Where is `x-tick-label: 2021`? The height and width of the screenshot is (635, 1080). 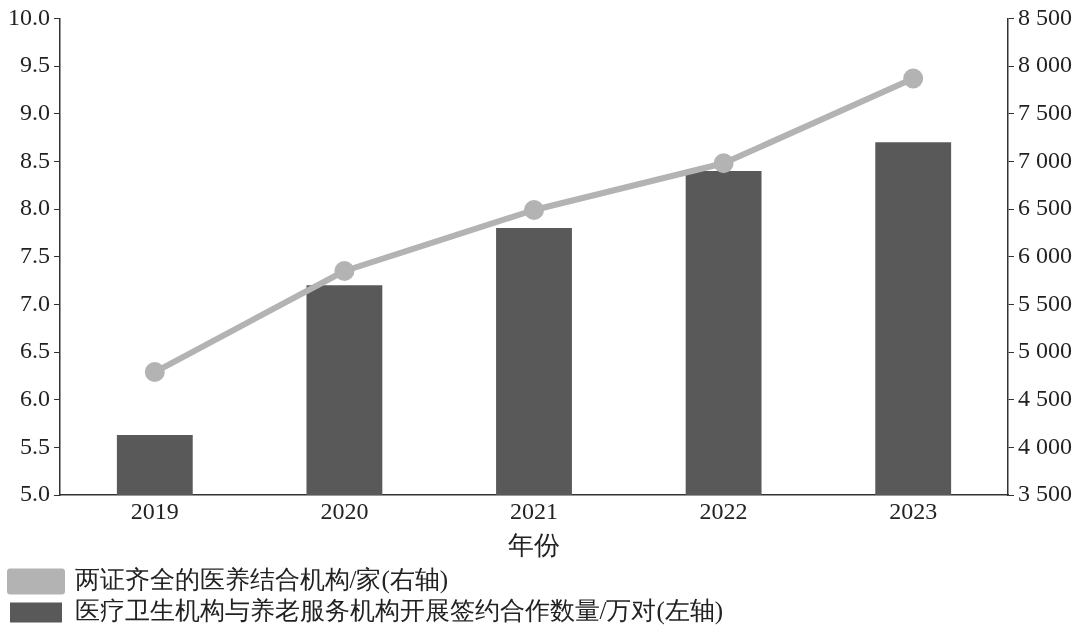 x-tick-label: 2021 is located at coordinates (534, 510).